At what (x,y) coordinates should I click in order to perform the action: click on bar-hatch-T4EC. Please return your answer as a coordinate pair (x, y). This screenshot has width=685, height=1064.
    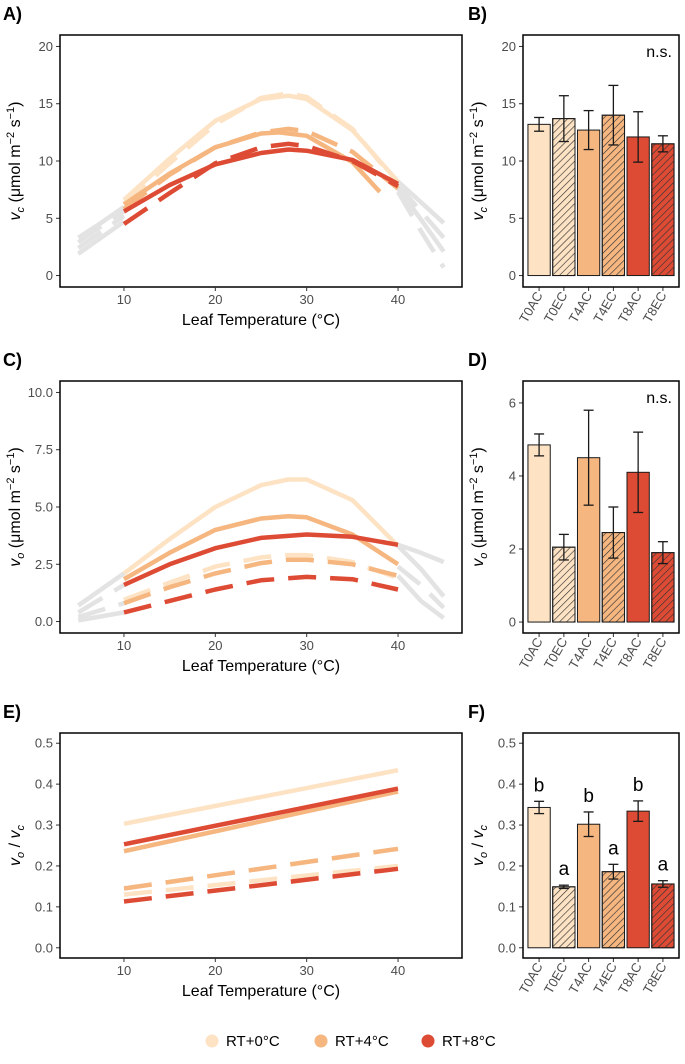
    Looking at the image, I should click on (613, 910).